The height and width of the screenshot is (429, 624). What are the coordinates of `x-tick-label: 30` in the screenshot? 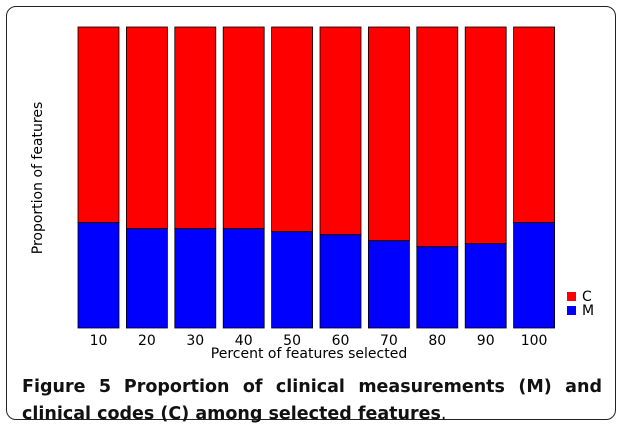 It's located at (195, 341).